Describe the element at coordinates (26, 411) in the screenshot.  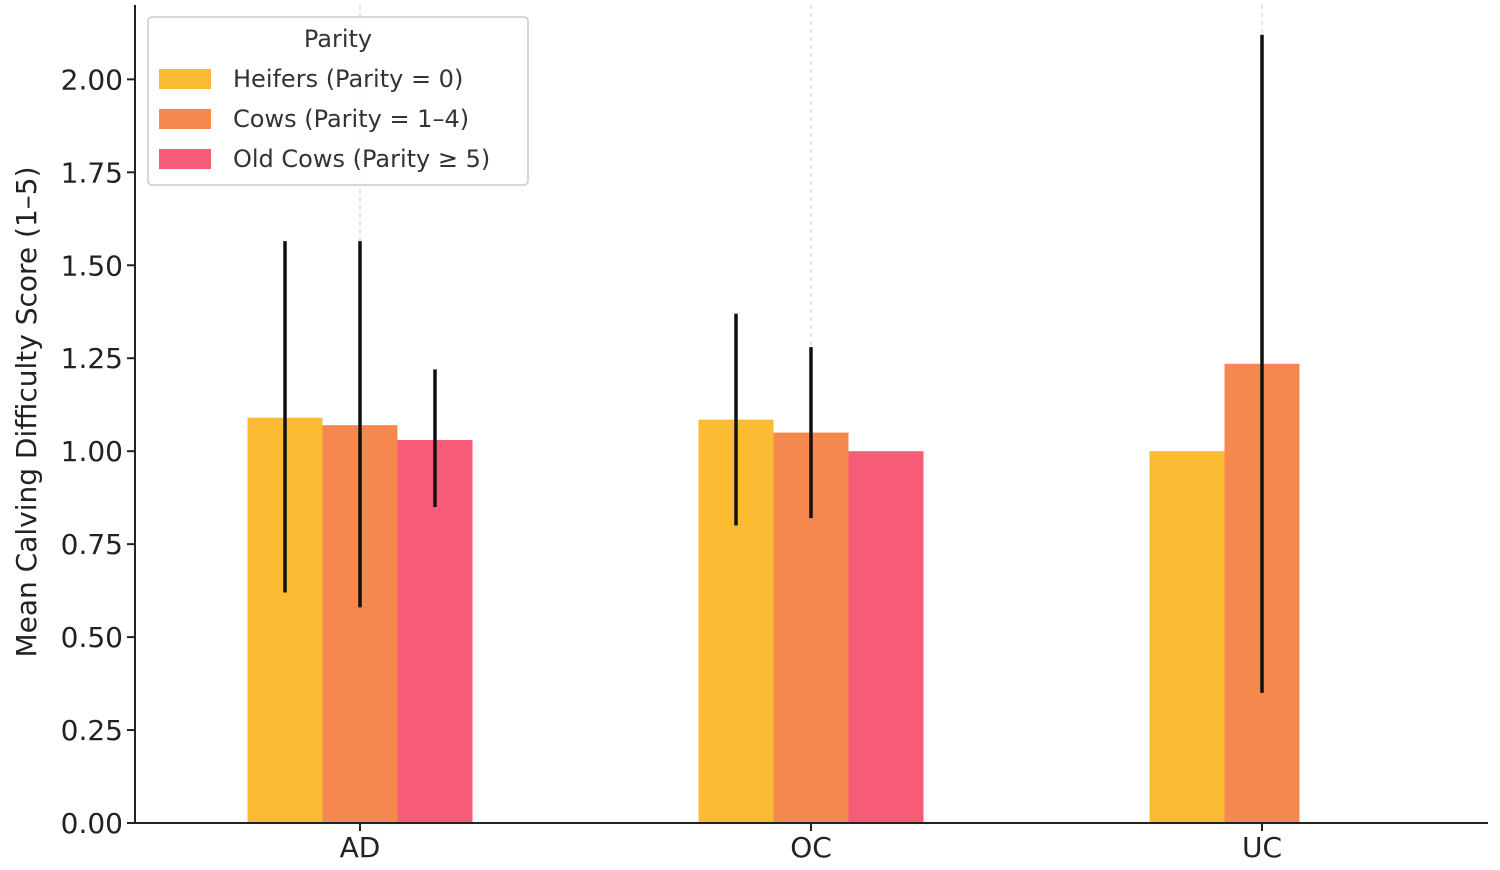
I see `y-axis-label: Mean Calving Difficulty Score (1–5)` at that location.